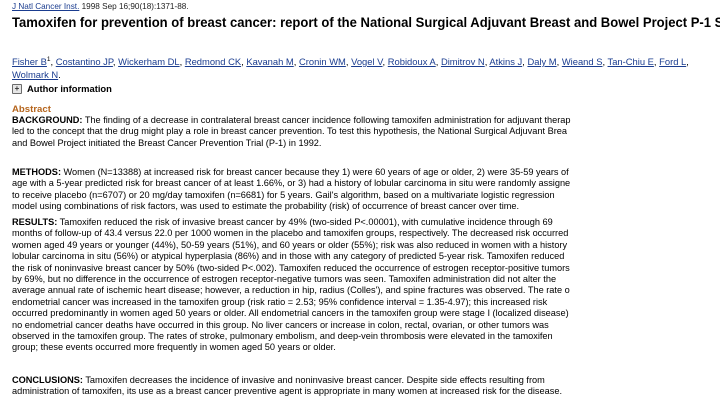 The width and height of the screenshot is (720, 405). I want to click on author-link: Cronin WM, so click(322, 61).